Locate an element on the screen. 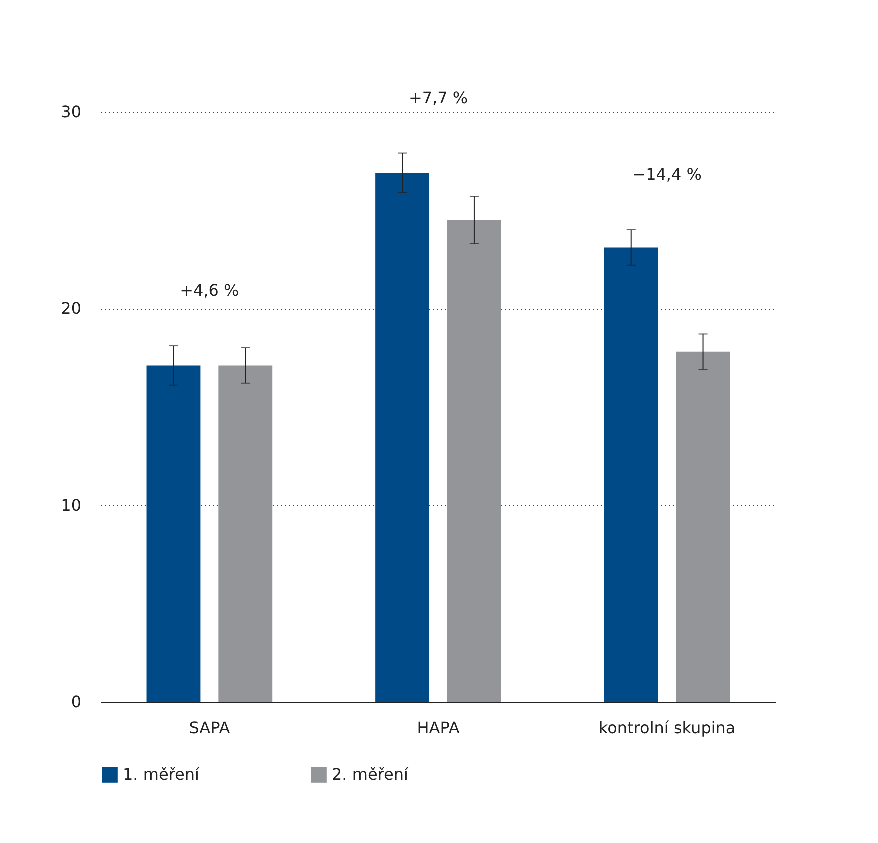 Image resolution: width=878 pixels, height=843 pixels. annotation: +4,6 % is located at coordinates (210, 290).